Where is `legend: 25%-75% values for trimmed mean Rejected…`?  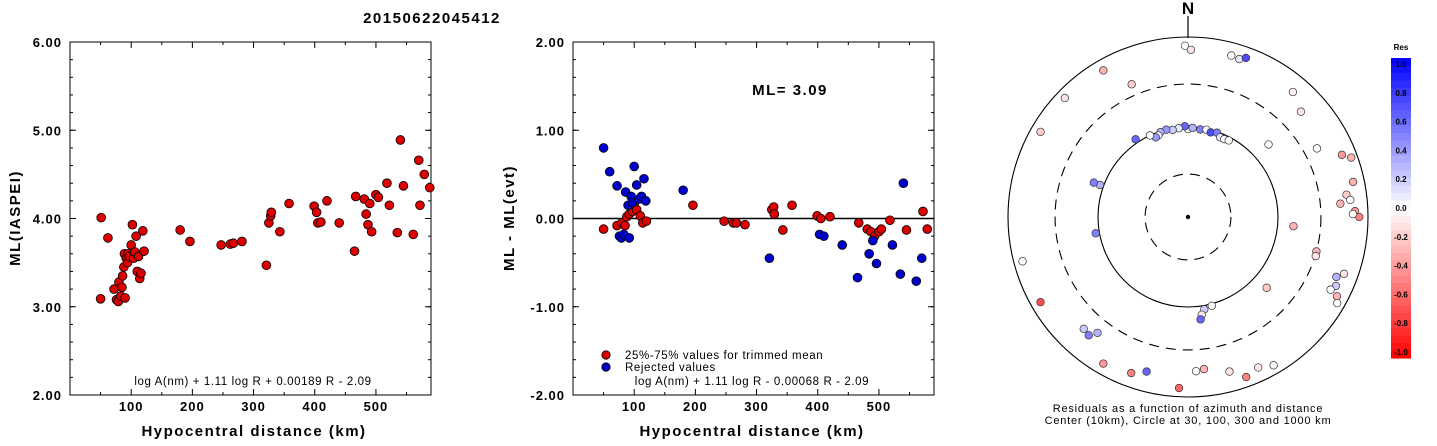 legend: 25%-75% values for trimmed mean Rejected… is located at coordinates (712, 362).